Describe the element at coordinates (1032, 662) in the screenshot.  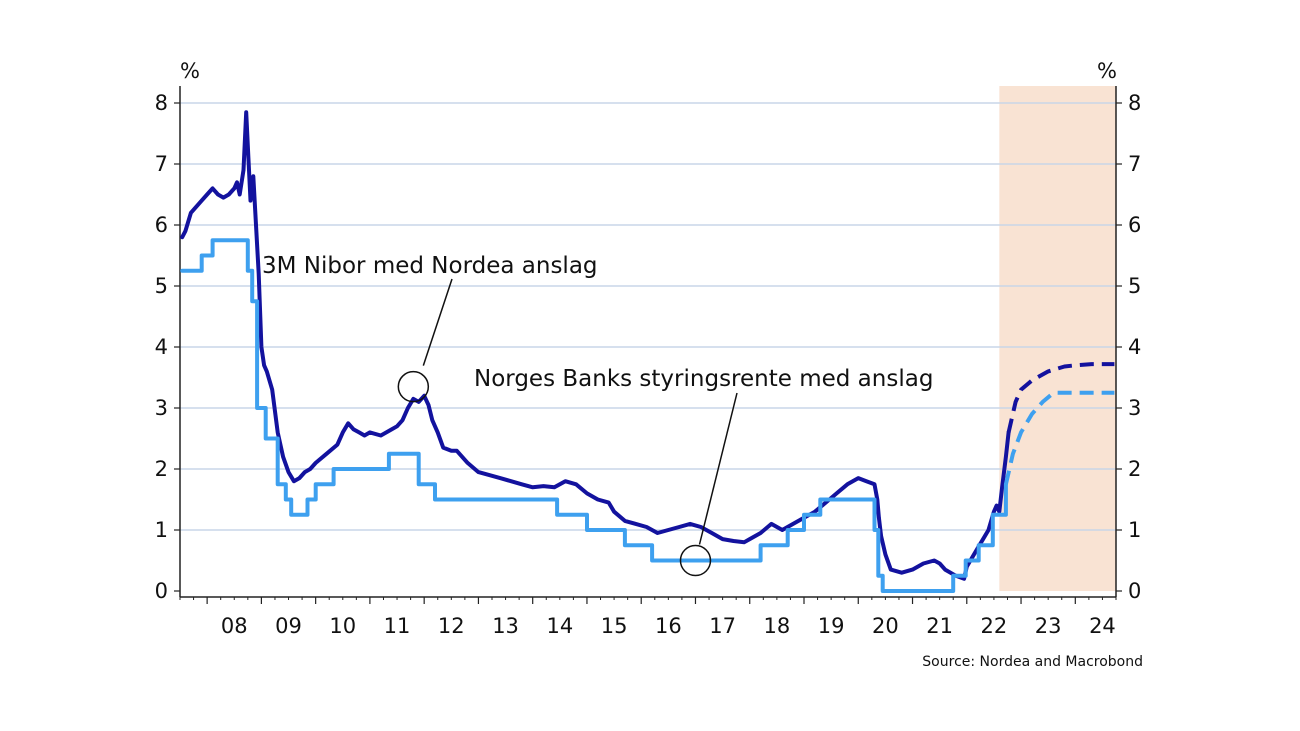
I see `source-note: Source: Nordea and Macrobond` at that location.